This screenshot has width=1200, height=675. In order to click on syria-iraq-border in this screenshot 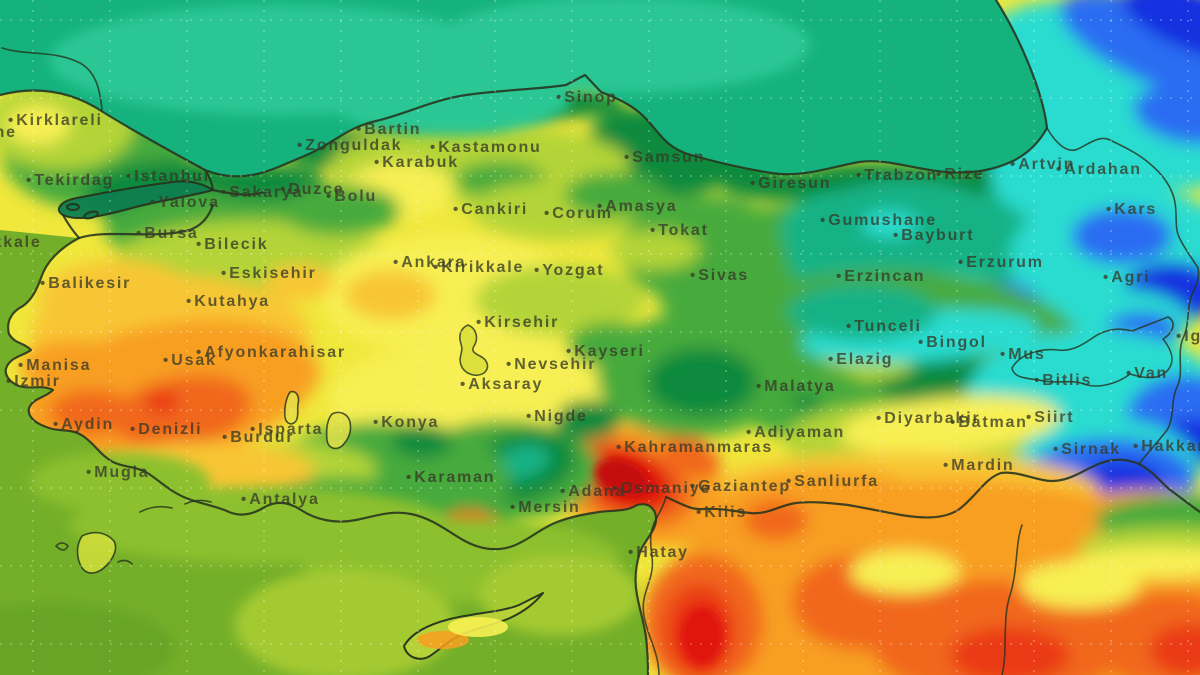, I will do `click(1012, 599)`.